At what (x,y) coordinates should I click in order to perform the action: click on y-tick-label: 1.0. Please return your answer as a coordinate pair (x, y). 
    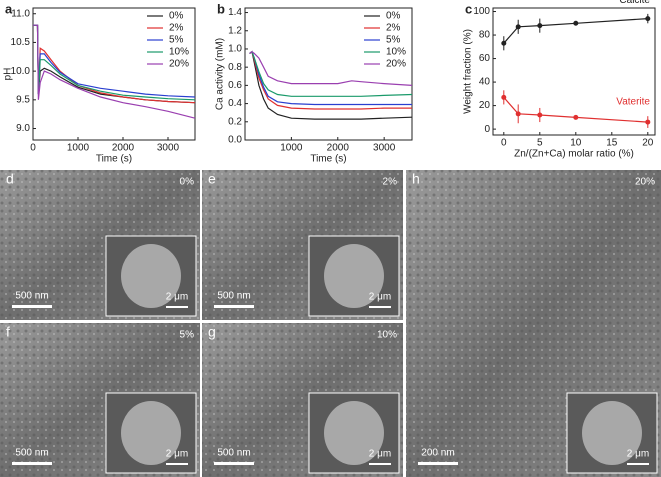
    Looking at the image, I should click on (235, 49).